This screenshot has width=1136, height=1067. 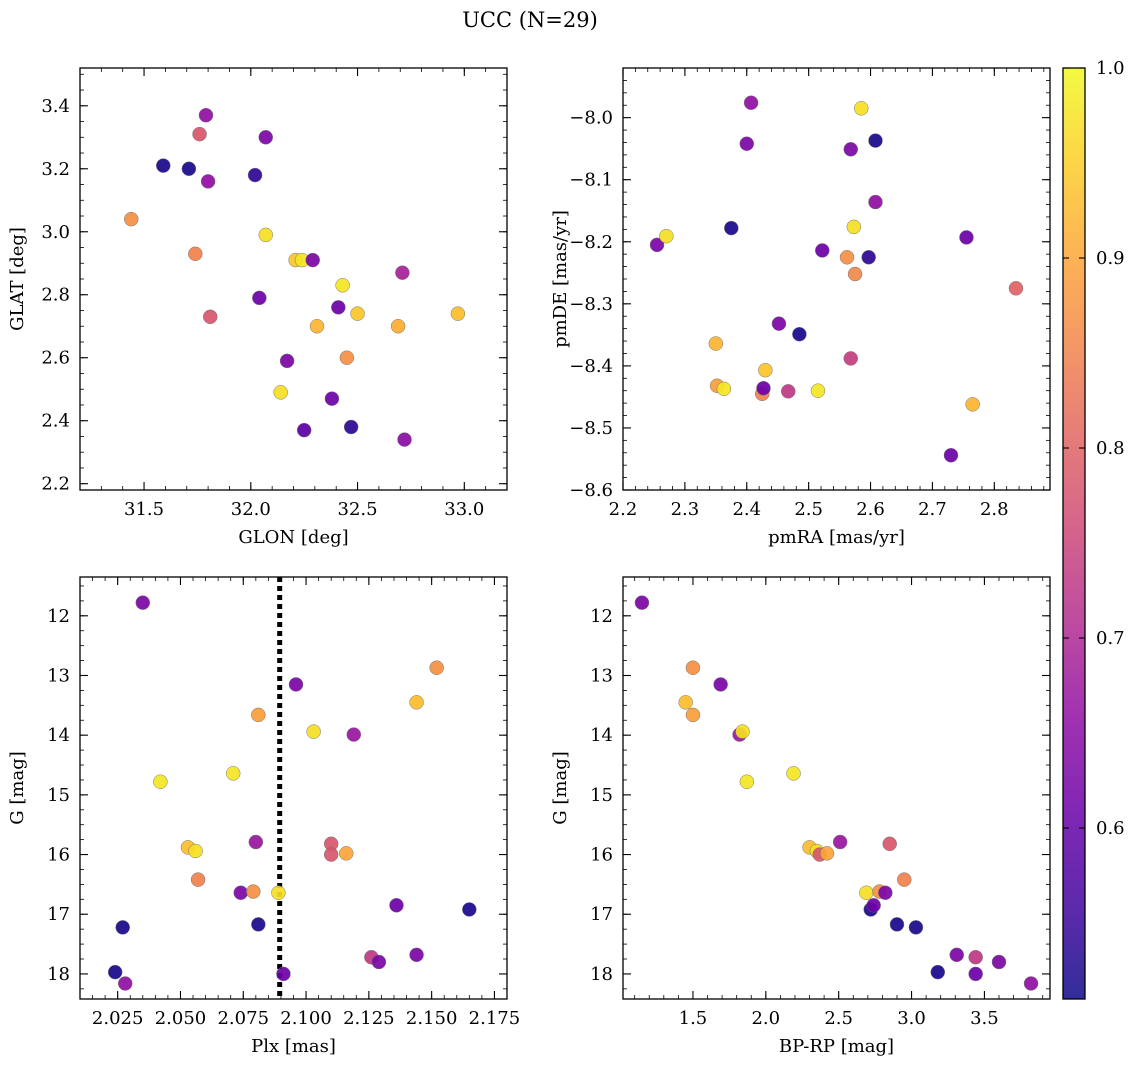 I want to click on colorbar-frame, so click(x=1074, y=533).